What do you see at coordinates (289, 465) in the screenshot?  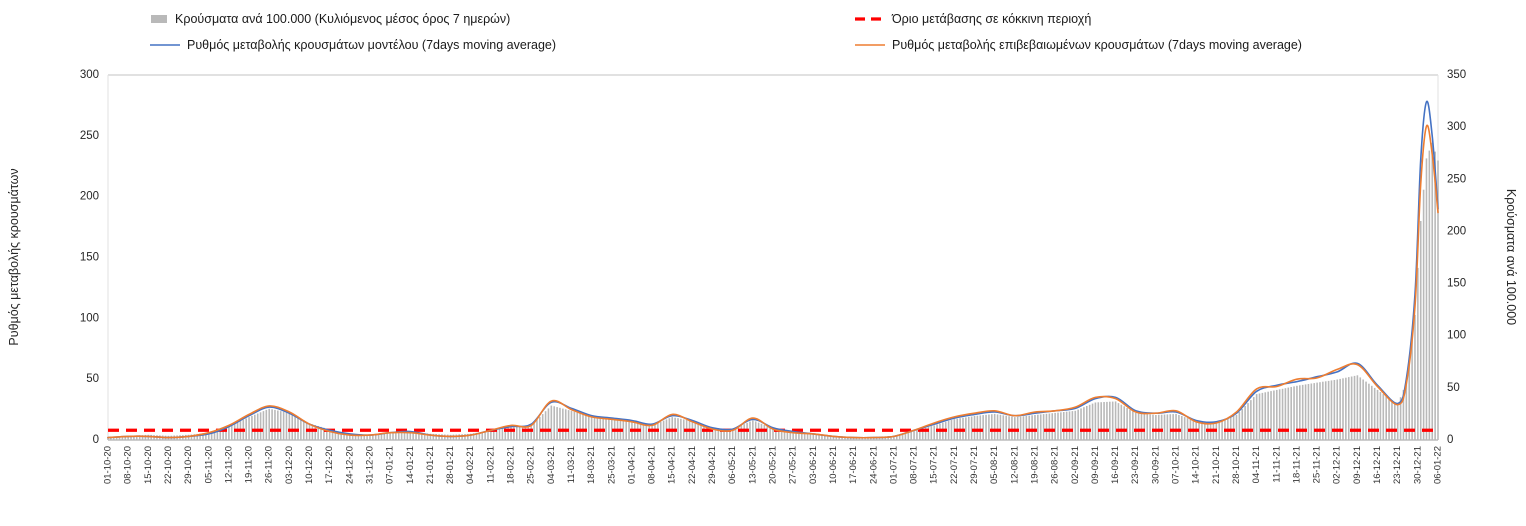 I see `svg-text: 03-12-20` at bounding box center [289, 465].